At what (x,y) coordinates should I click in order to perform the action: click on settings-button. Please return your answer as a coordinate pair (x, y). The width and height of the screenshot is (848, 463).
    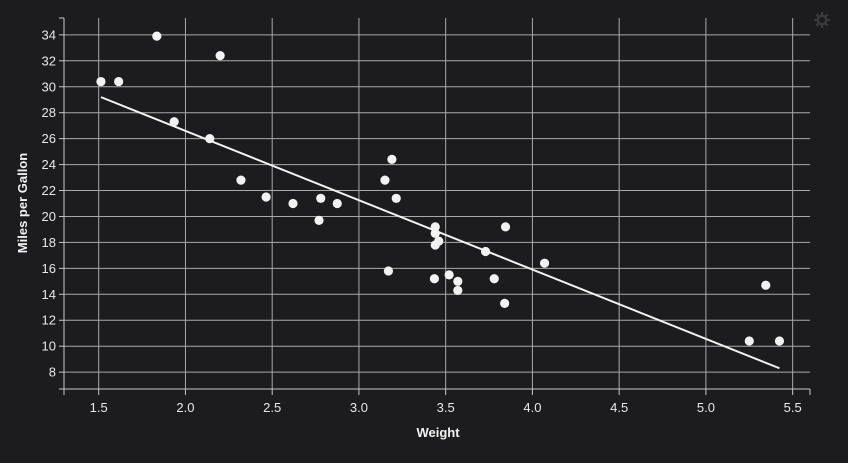
    Looking at the image, I should click on (822, 20).